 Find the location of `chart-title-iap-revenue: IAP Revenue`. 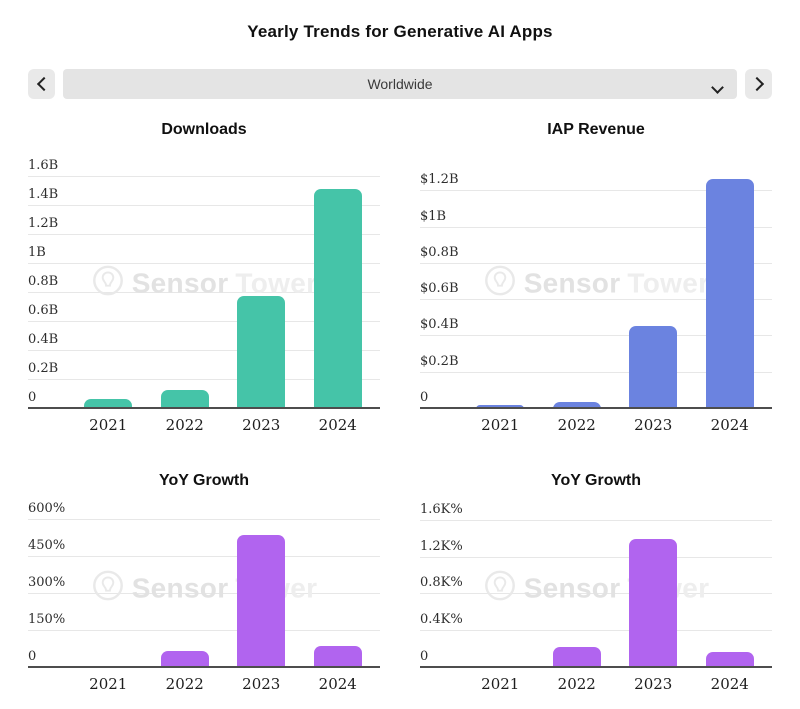

chart-title-iap-revenue: IAP Revenue is located at coordinates (596, 129).